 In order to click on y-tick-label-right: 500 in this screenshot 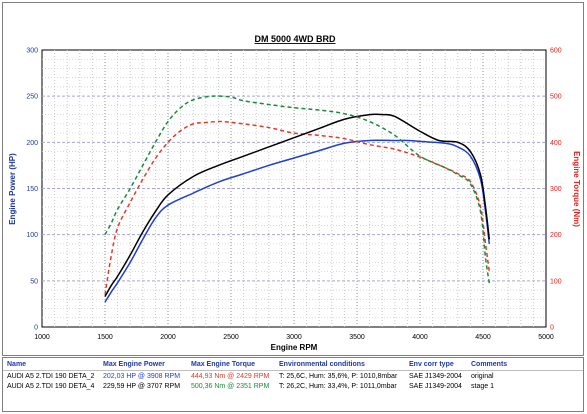, I will do `click(556, 97)`.